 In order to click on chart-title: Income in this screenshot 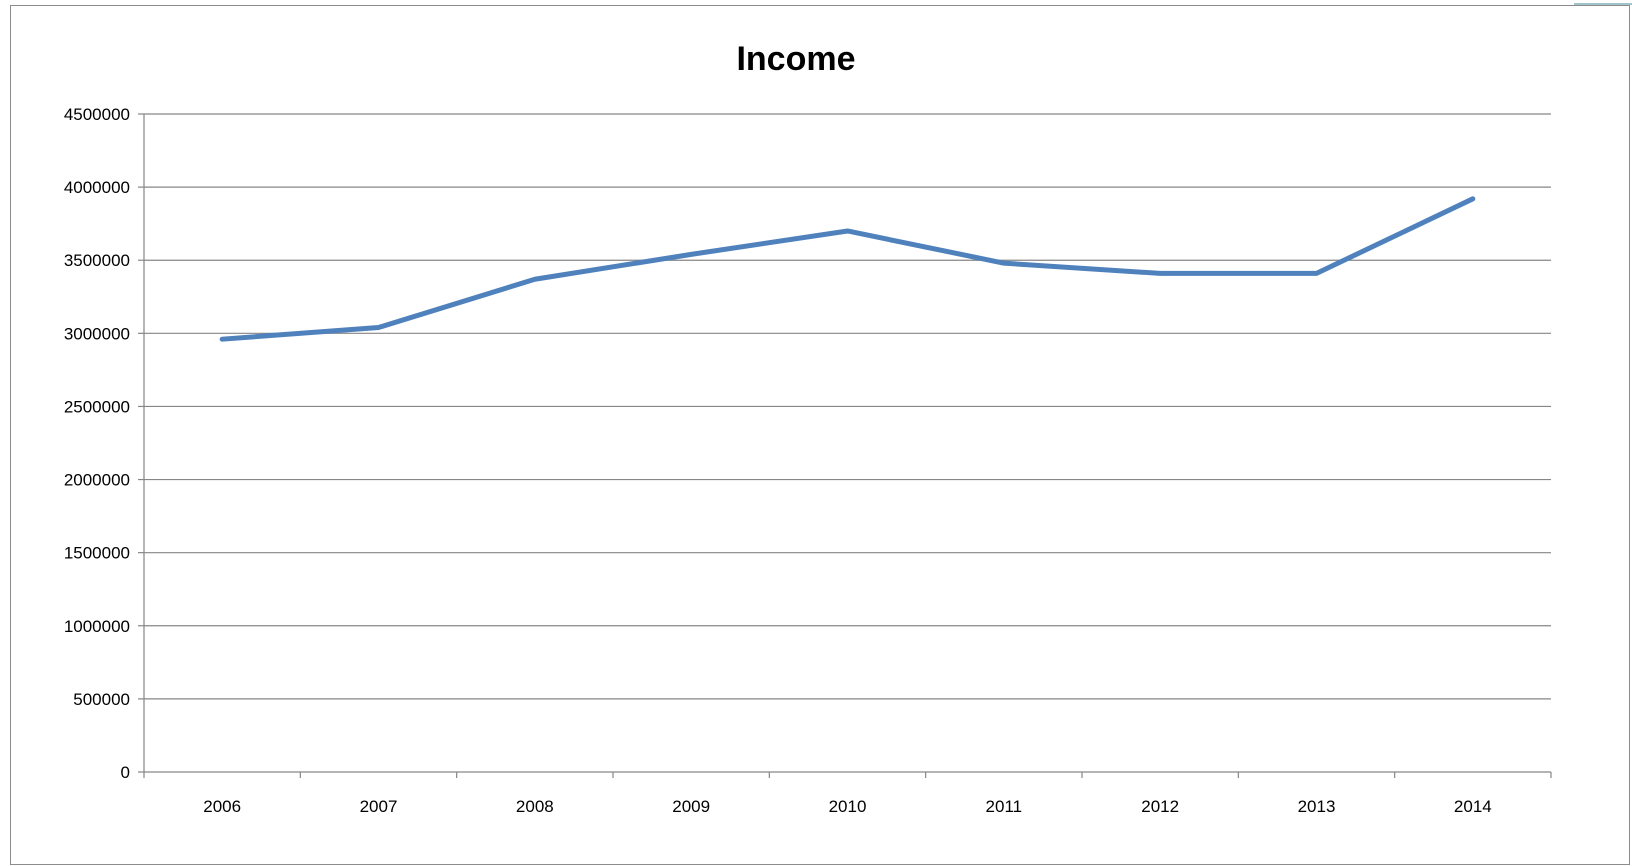, I will do `click(795, 59)`.